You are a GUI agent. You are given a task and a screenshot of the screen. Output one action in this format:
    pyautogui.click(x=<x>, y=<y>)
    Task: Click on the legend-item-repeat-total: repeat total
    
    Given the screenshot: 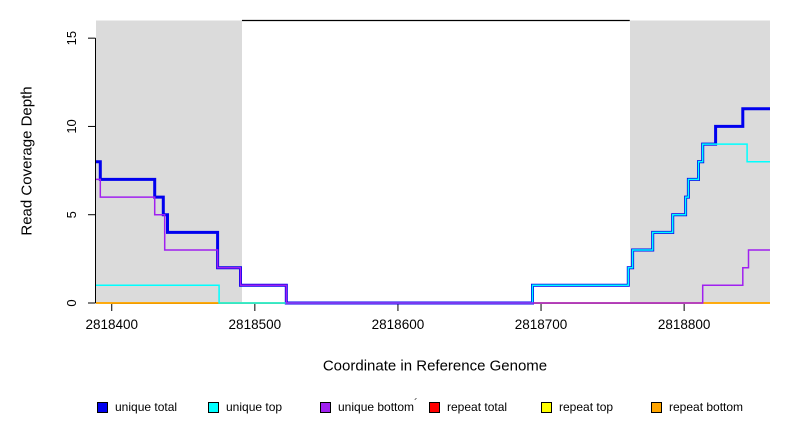 What is the action you would take?
    pyautogui.click(x=468, y=407)
    